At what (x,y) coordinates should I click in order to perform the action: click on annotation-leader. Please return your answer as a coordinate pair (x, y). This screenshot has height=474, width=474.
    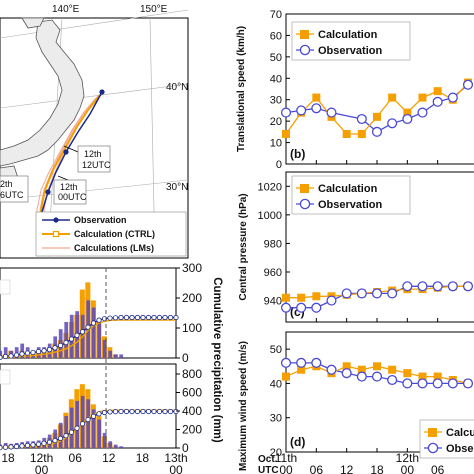
    Looking at the image, I should click on (71, 149).